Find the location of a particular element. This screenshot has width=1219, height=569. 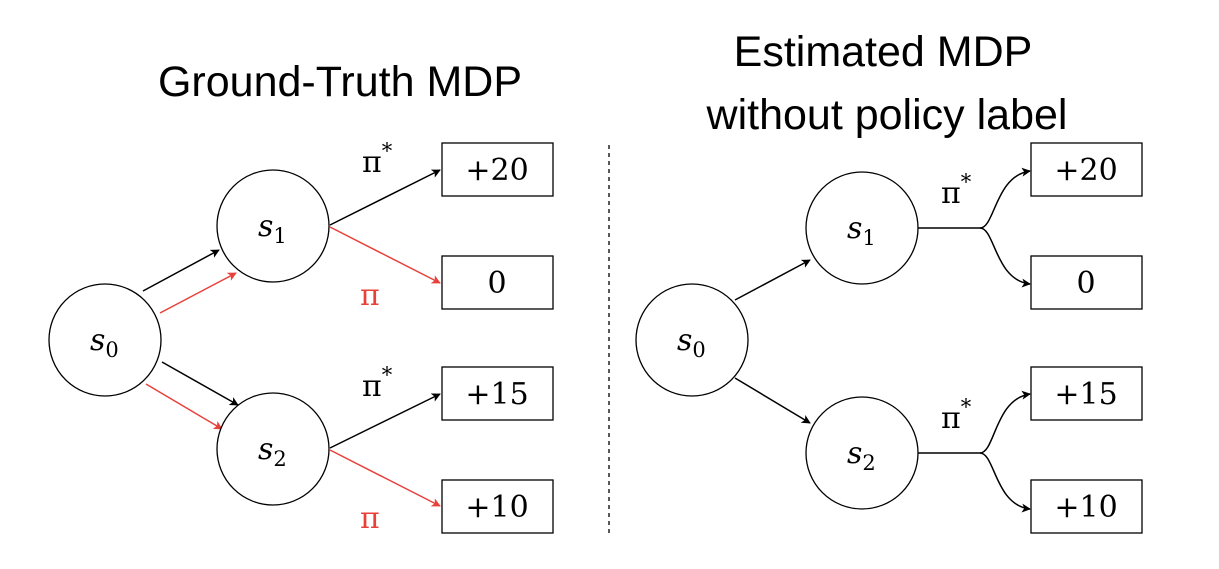

edge-s1-plus20 is located at coordinates (974, 198).